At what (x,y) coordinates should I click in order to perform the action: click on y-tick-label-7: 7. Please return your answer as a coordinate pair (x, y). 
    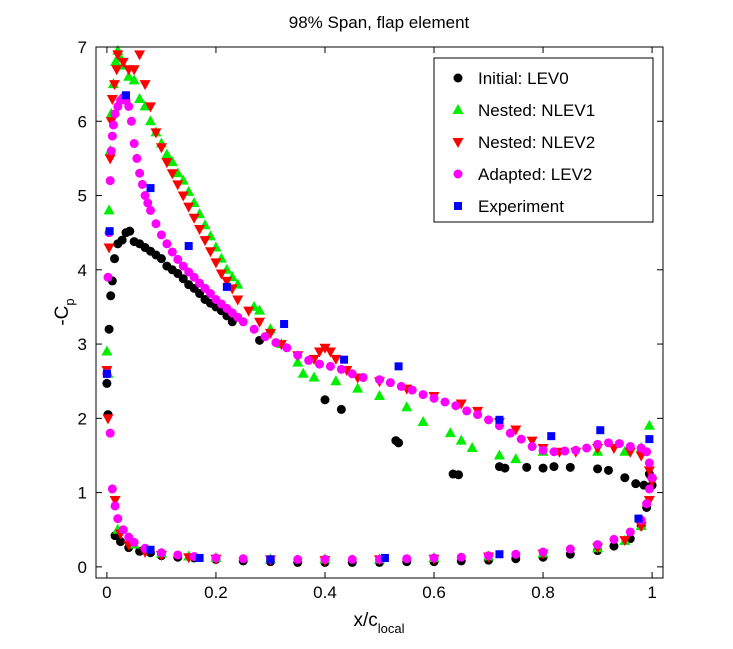
    Looking at the image, I should click on (82, 47).